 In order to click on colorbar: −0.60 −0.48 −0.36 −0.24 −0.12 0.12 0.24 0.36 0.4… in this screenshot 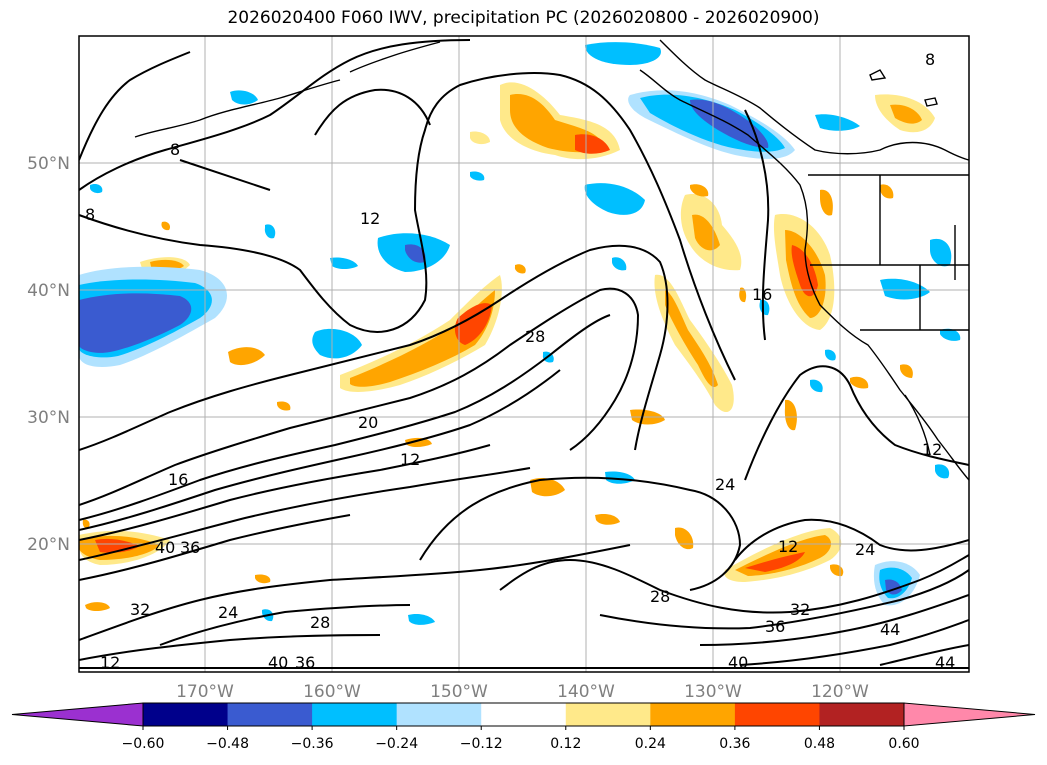, I will do `click(523, 727)`.